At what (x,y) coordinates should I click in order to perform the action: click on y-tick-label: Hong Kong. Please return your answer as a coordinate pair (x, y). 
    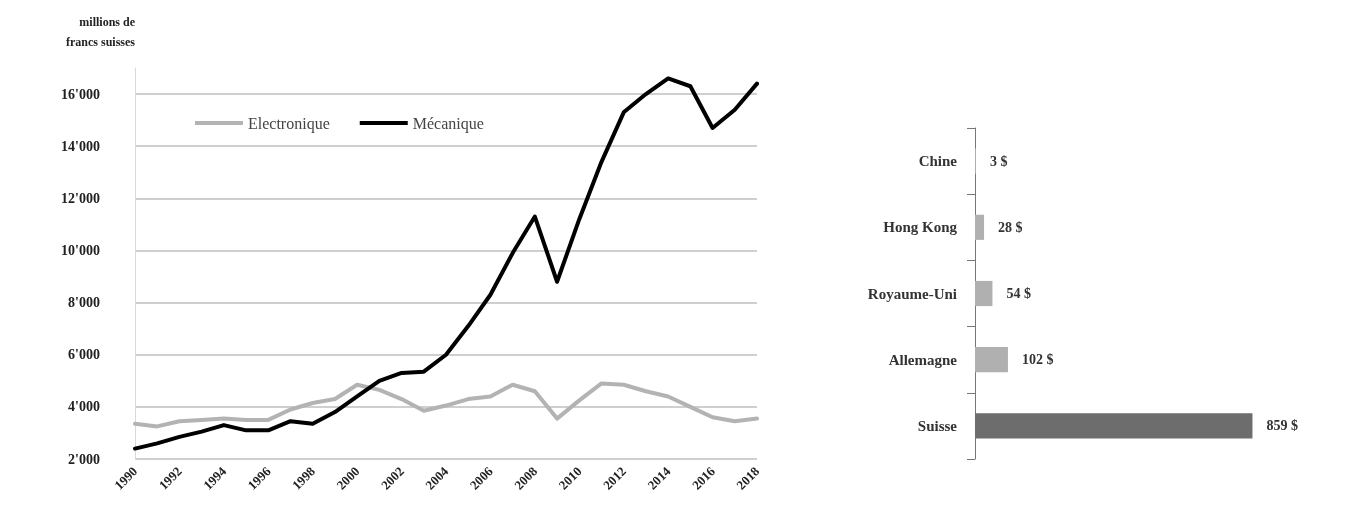
    Looking at the image, I should click on (920, 227).